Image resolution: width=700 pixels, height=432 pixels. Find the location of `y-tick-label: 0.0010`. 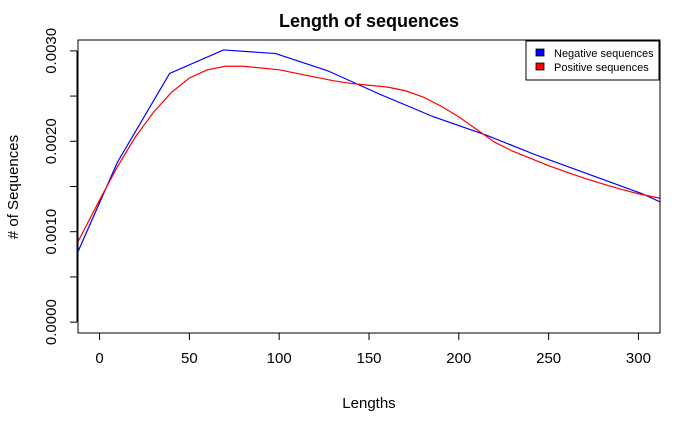

y-tick-label: 0.0010 is located at coordinates (51, 232).